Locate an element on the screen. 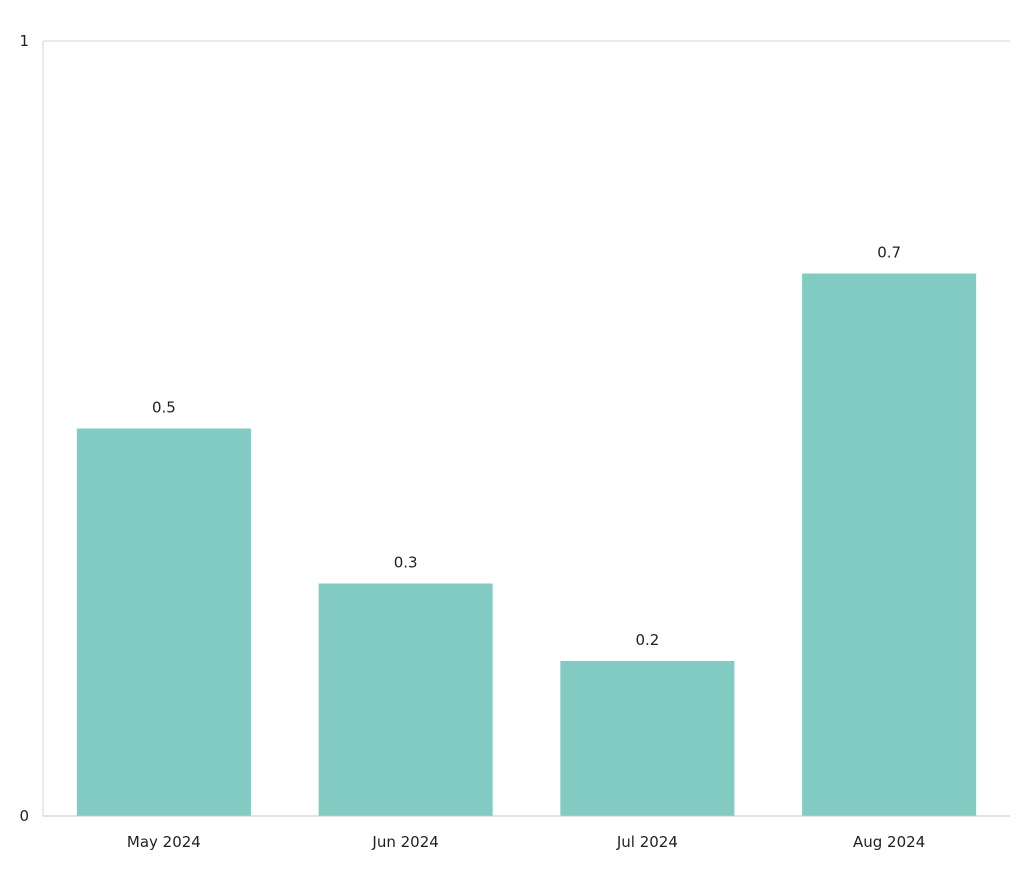 The height and width of the screenshot is (870, 1024). data-label: 0.3 is located at coordinates (406, 563).